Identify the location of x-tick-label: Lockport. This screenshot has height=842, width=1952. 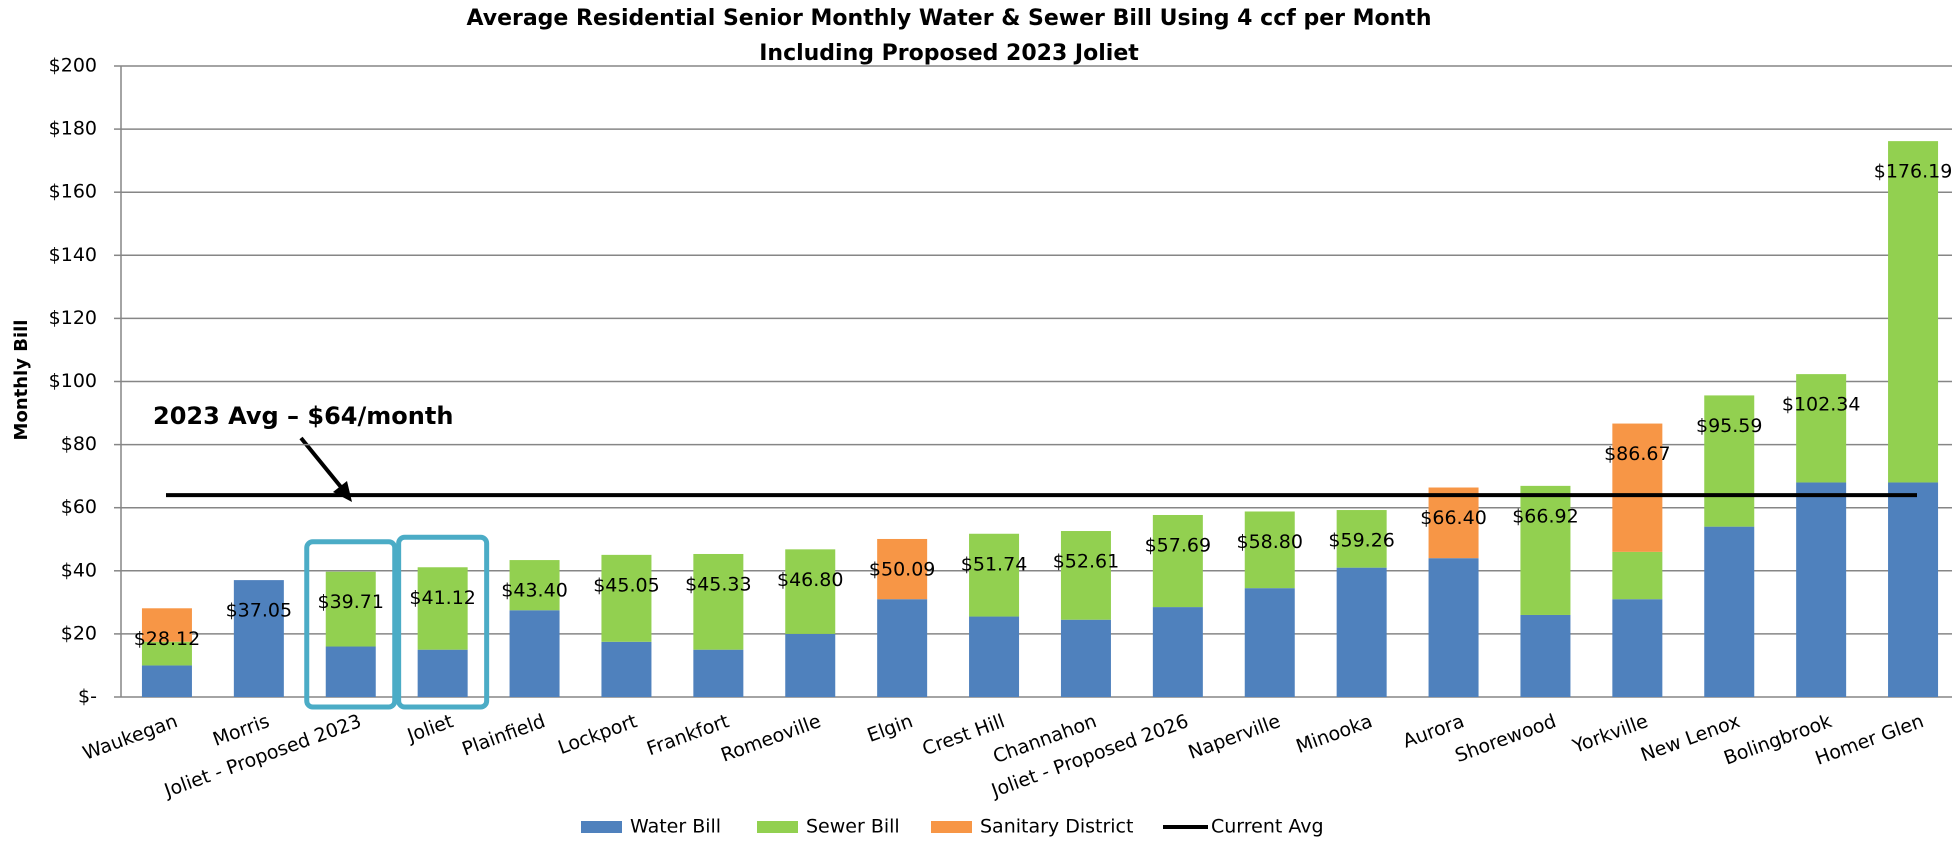
(597, 734).